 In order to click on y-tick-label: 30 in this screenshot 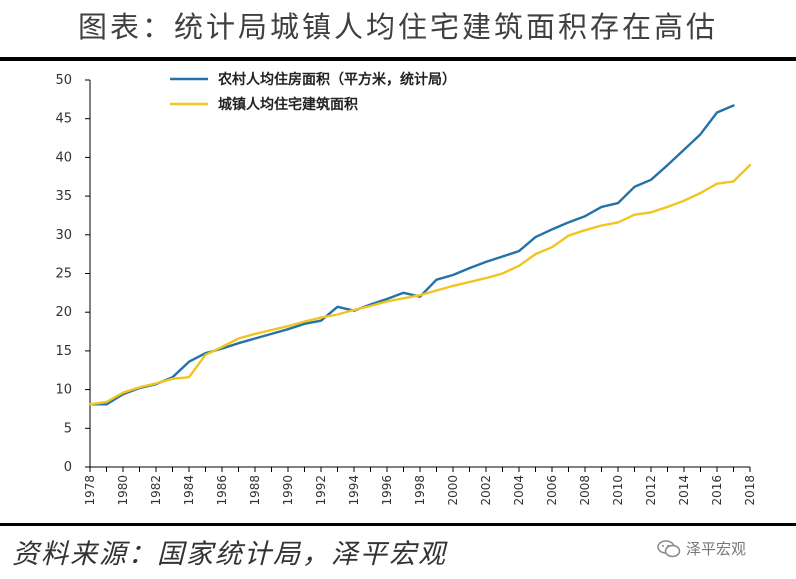, I will do `click(63, 235)`.